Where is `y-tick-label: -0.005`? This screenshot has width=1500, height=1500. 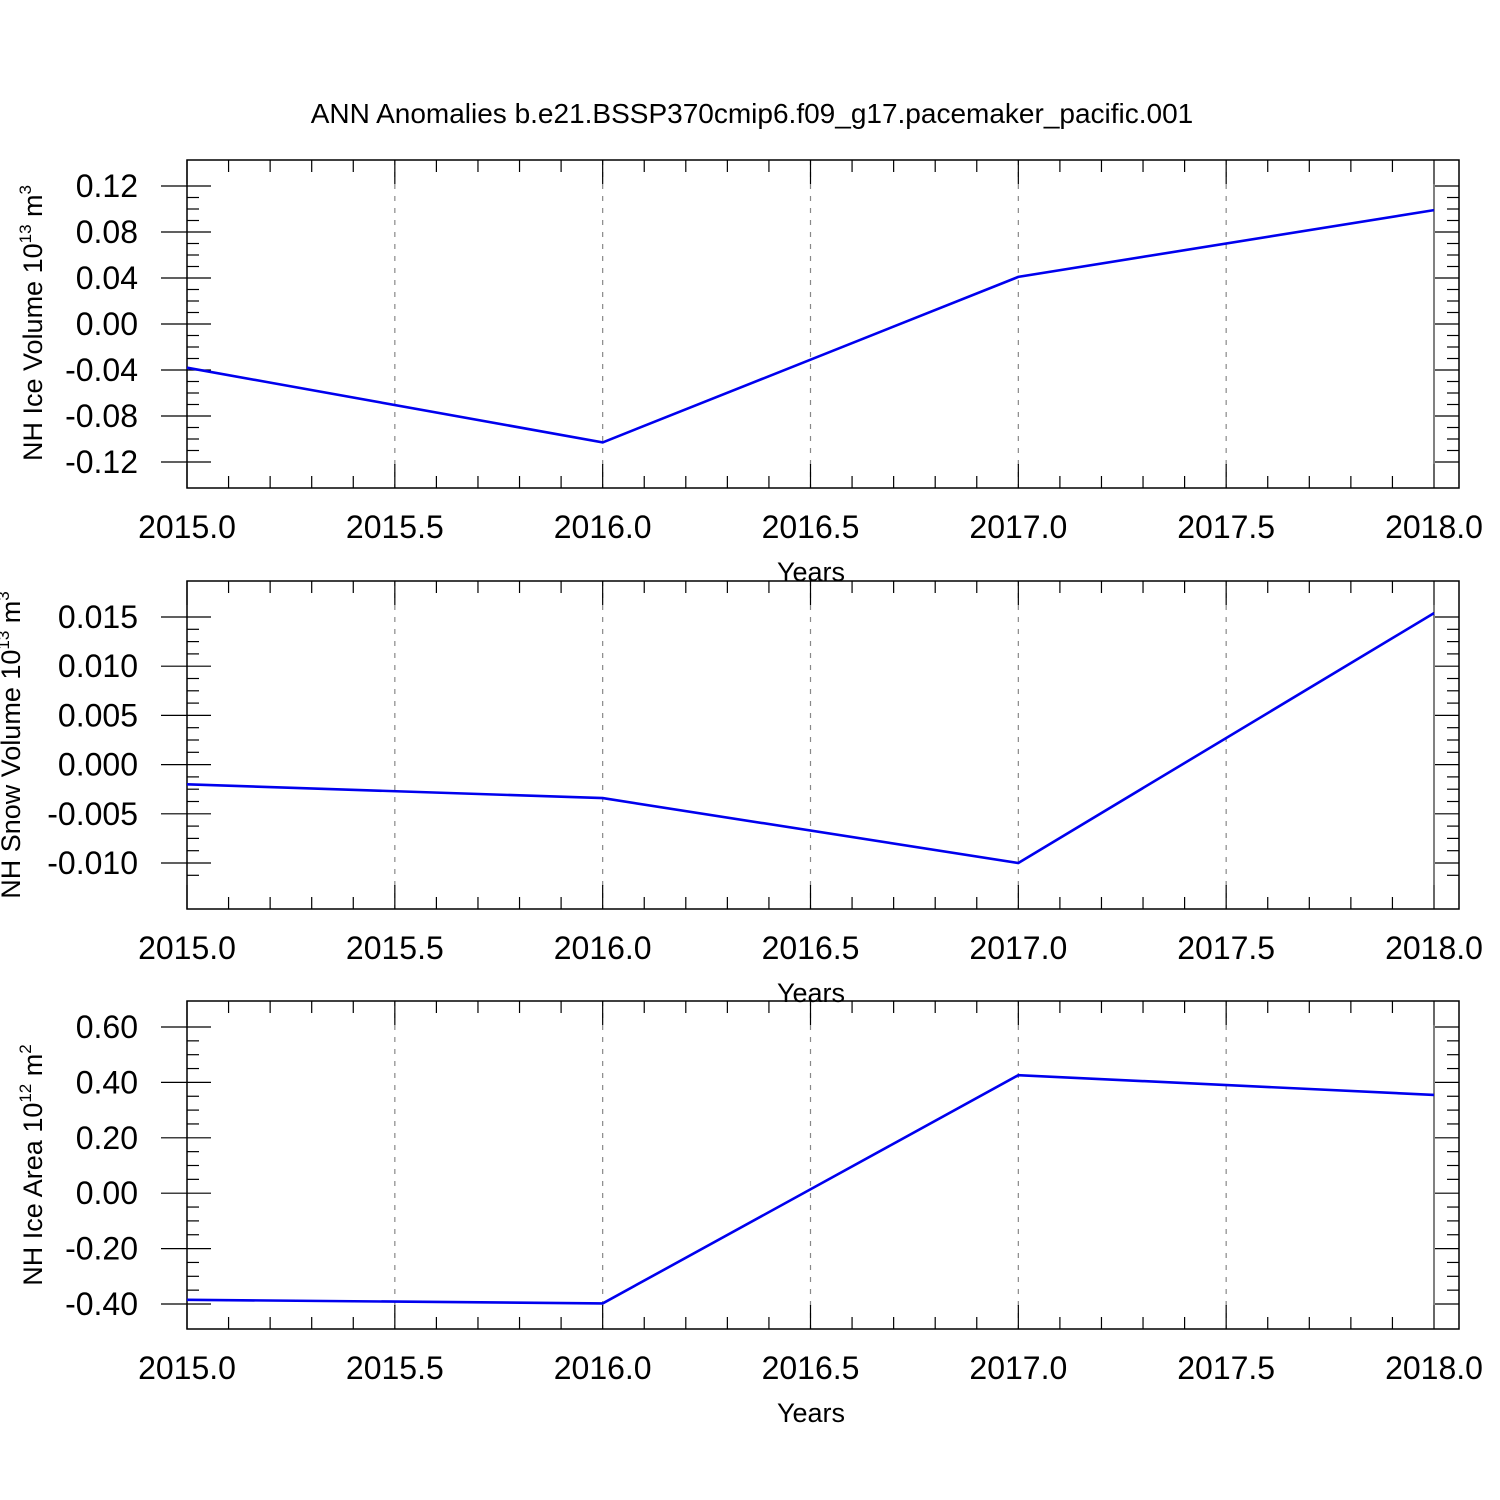
y-tick-label: -0.005 is located at coordinates (92, 814).